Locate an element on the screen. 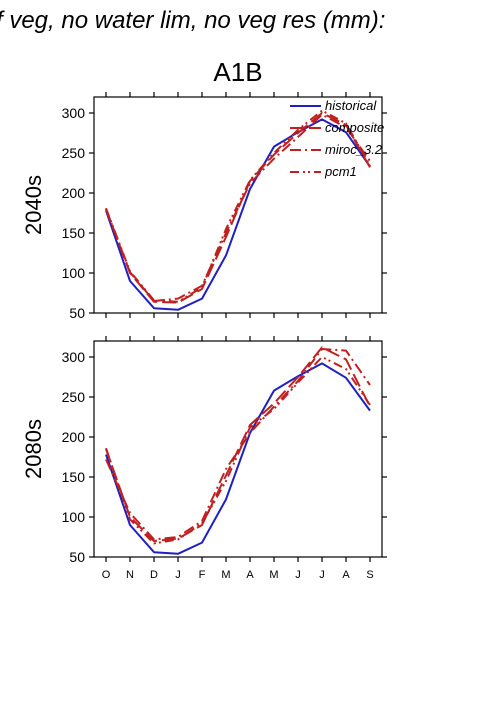 The image size is (501, 709). legend-label-composite: composite is located at coordinates (354, 127).